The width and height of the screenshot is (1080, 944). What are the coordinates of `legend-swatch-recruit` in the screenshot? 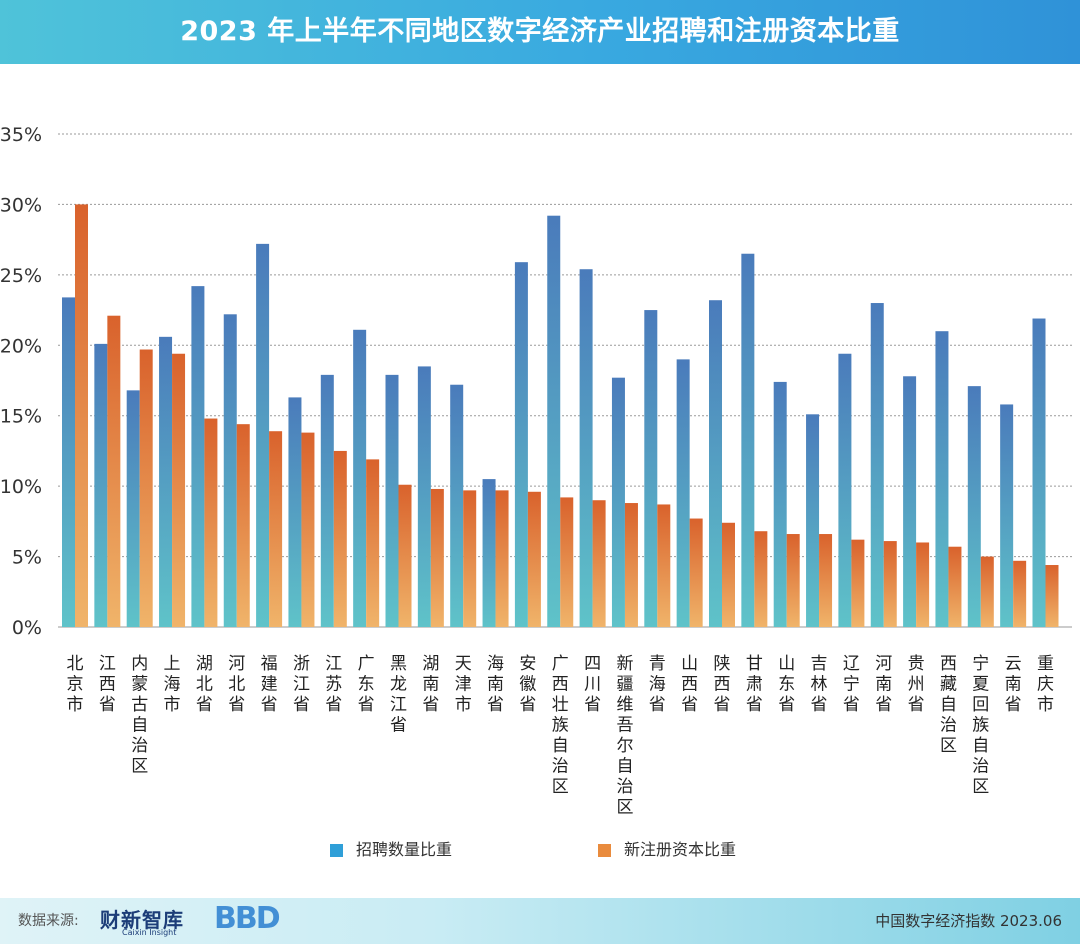 It's located at (336, 850).